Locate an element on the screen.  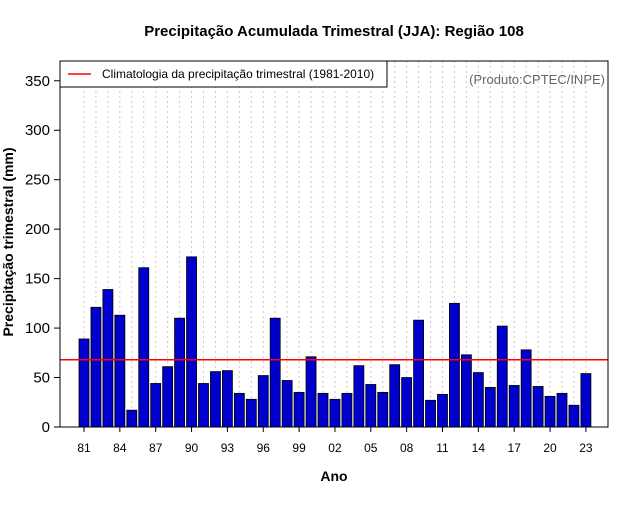
y-tick-label: 50 is located at coordinates (41, 378).